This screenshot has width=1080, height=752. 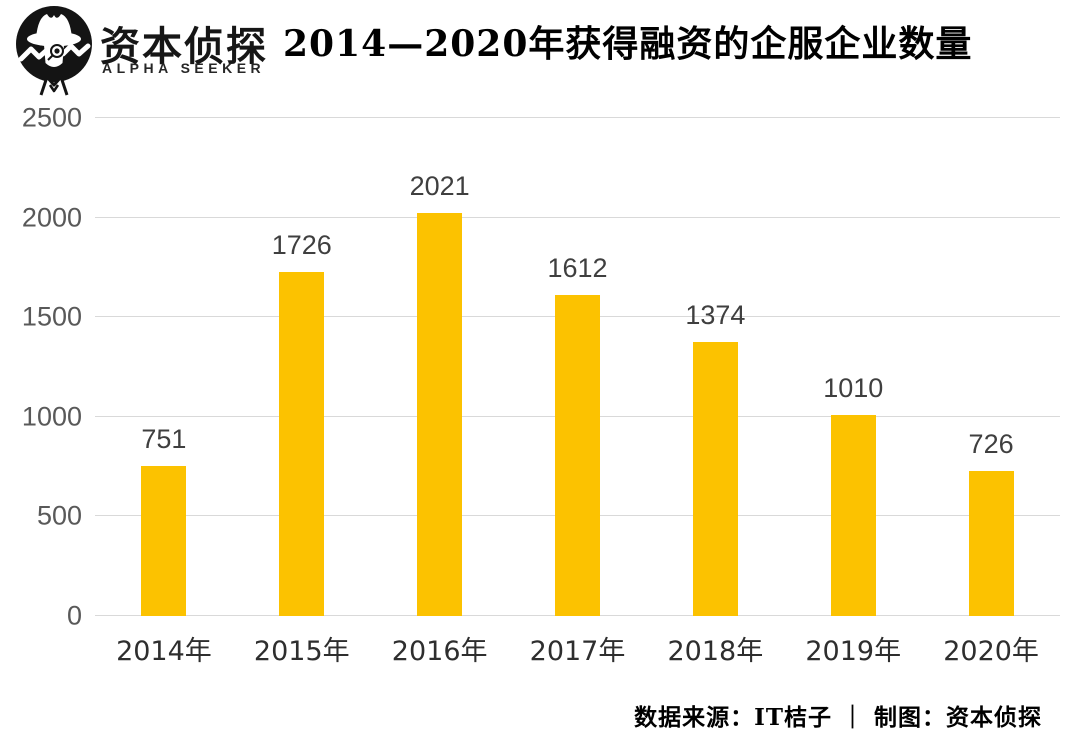 I want to click on bar-value-label: 1612, so click(x=577, y=267).